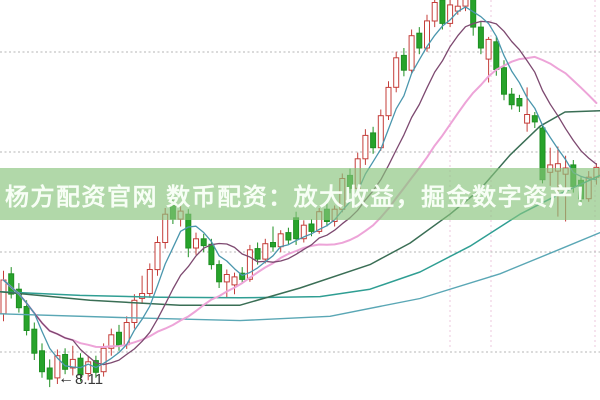 The width and height of the screenshot is (600, 400). What do you see at coordinates (66, 378) in the screenshot?
I see `left-arrow-icon: ←` at bounding box center [66, 378].